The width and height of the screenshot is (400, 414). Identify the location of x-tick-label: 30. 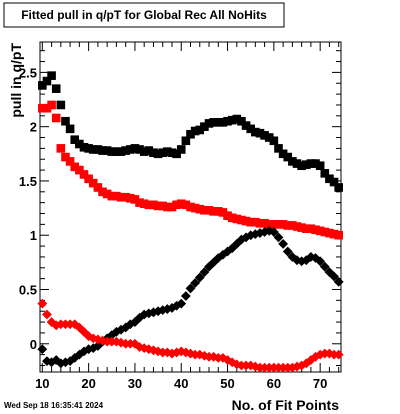
(135, 383).